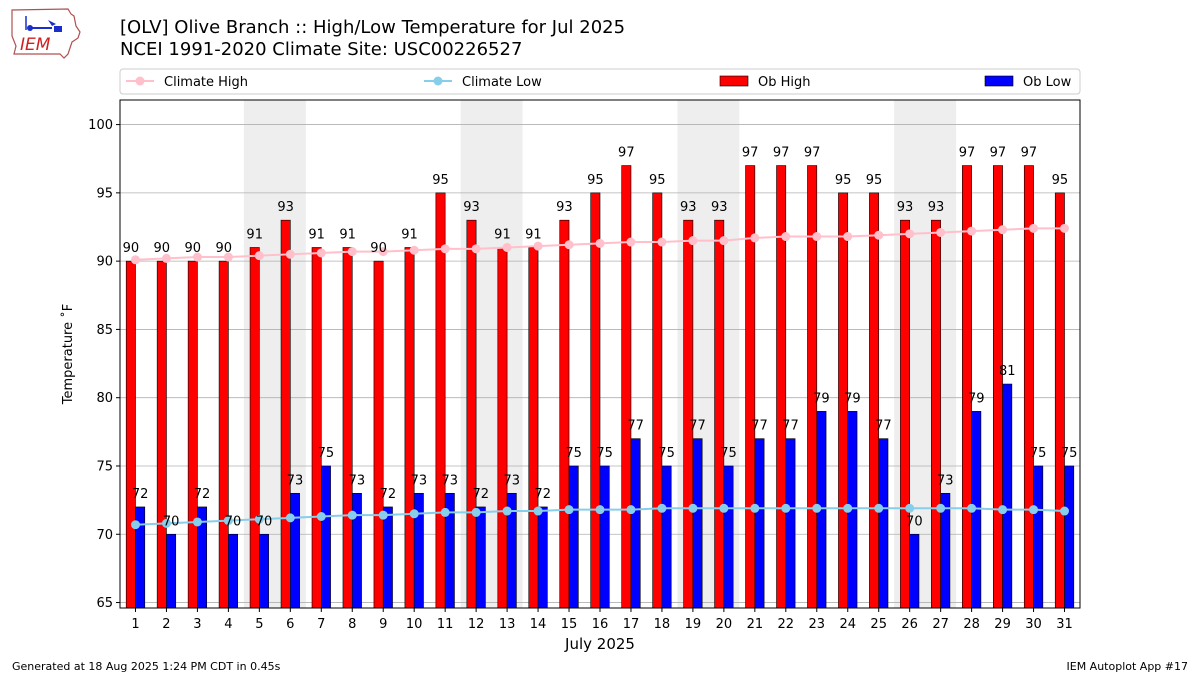  I want to click on x-tick-label: 16, so click(600, 624).